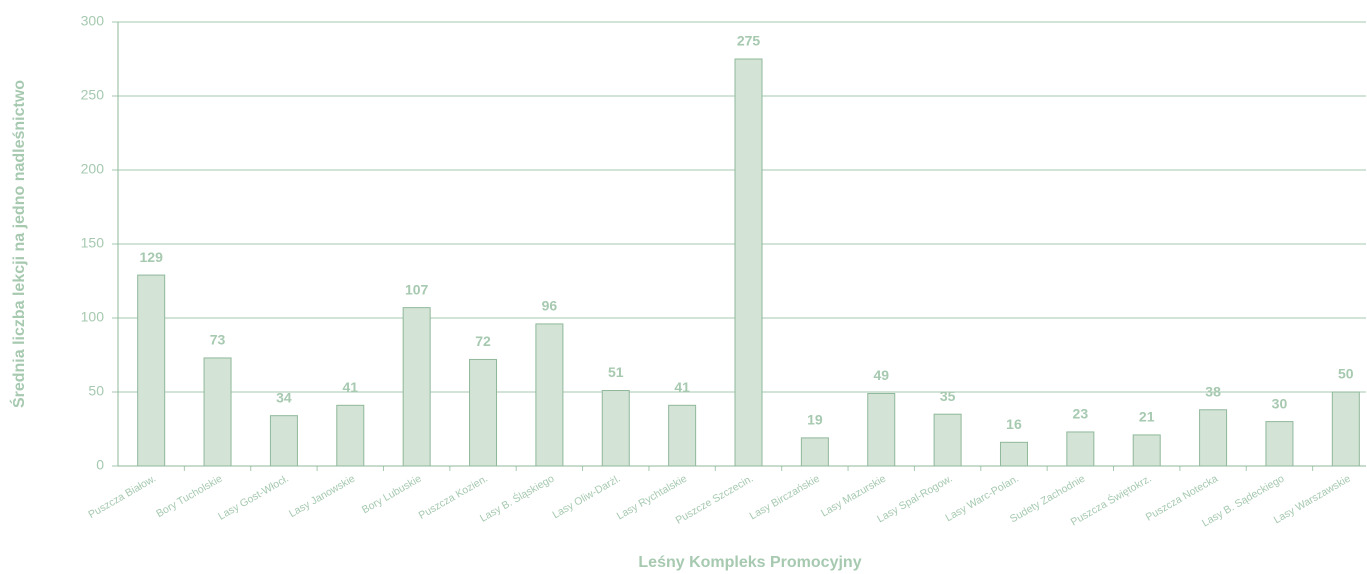  Describe the element at coordinates (550, 306) in the screenshot. I see `value-label: 96` at that location.